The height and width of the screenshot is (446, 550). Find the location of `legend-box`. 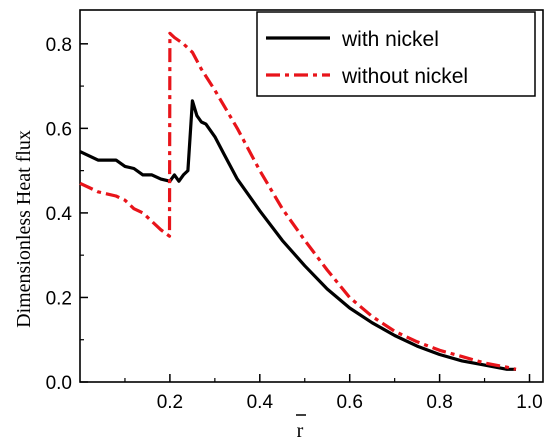

legend-box is located at coordinates (396, 54).